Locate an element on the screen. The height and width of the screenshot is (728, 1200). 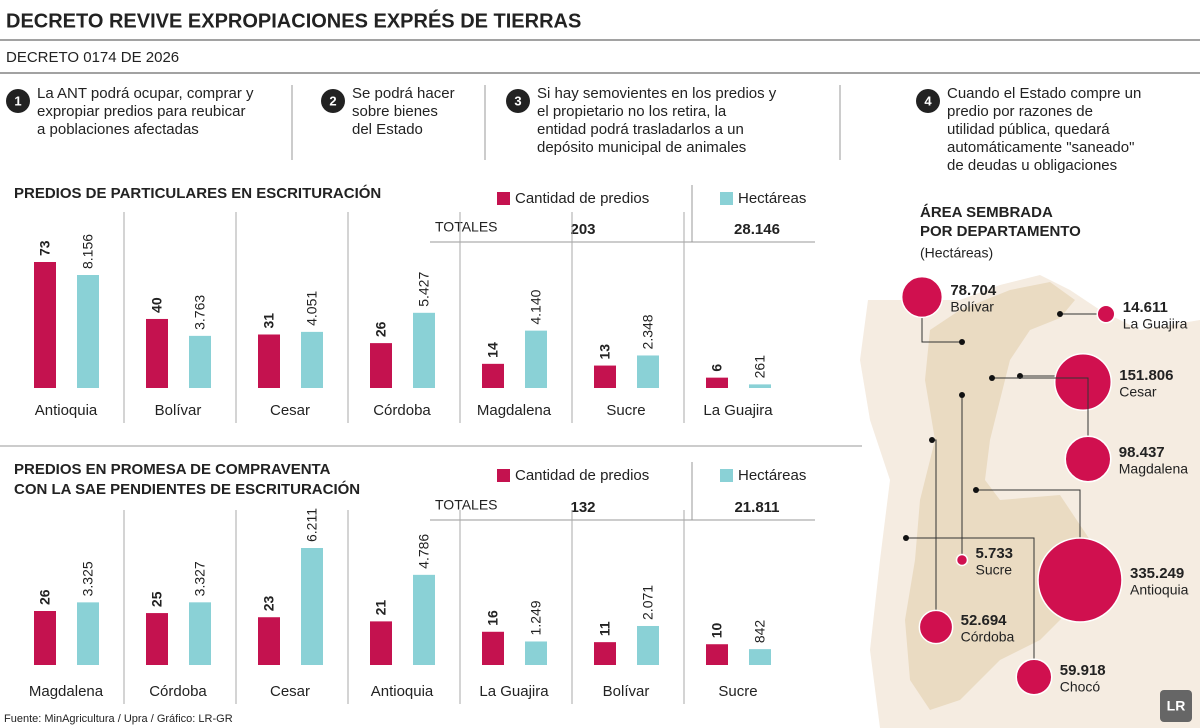
value-label: 3.327 is located at coordinates (200, 578).